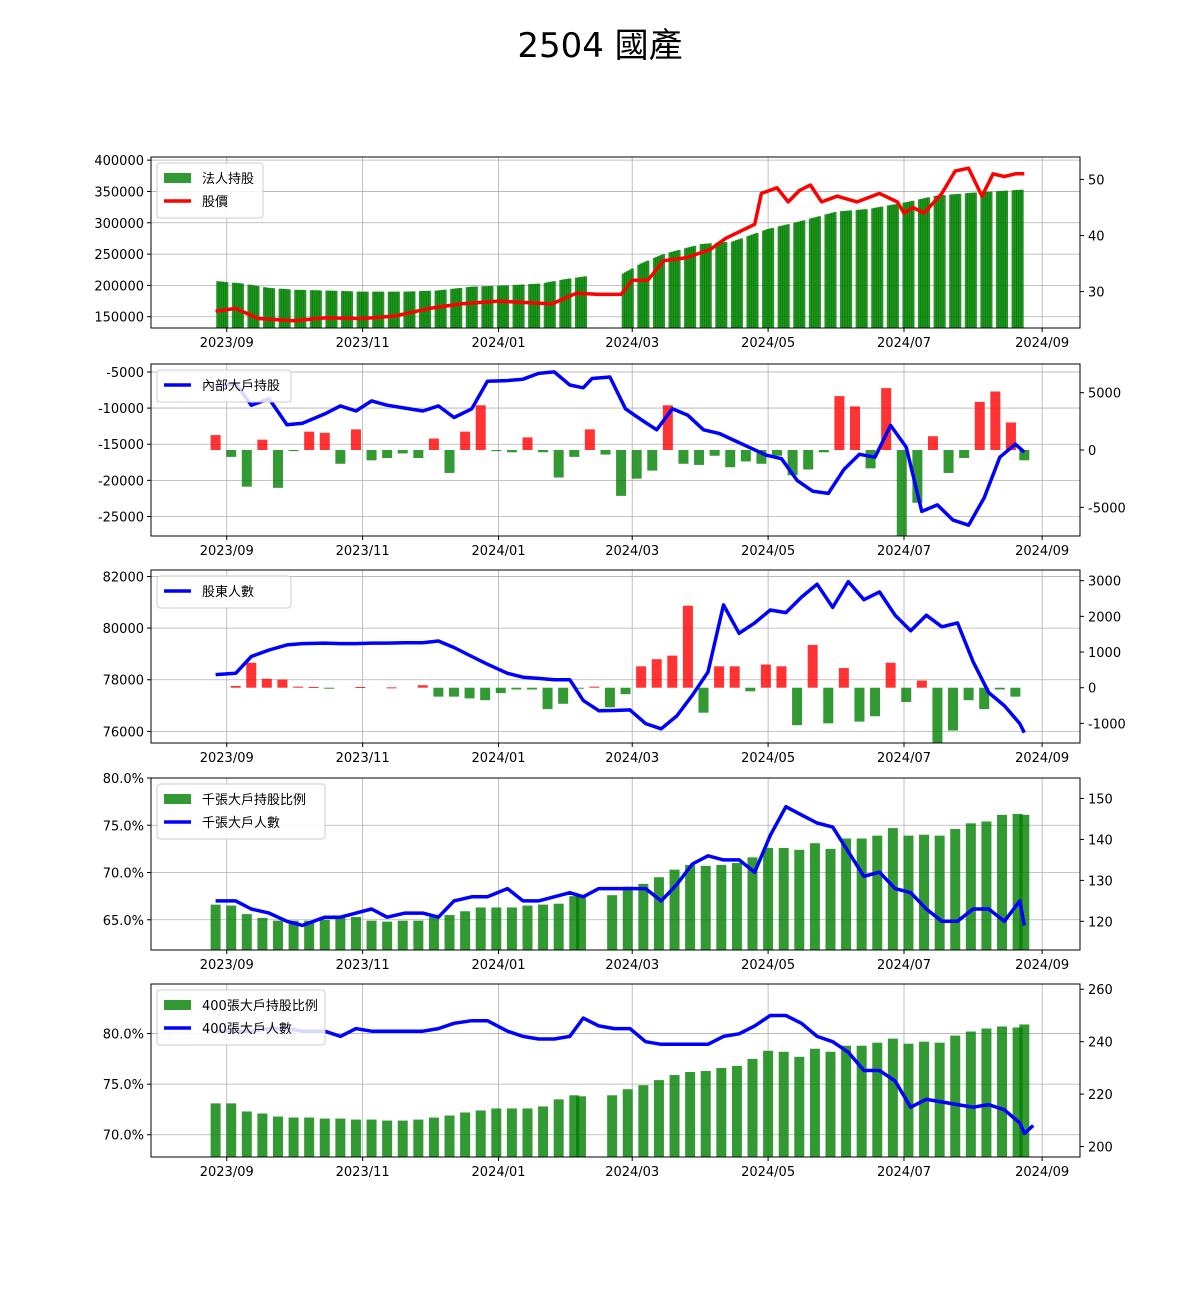  I want to click on y-left-tick-label: 82000, so click(123, 577).